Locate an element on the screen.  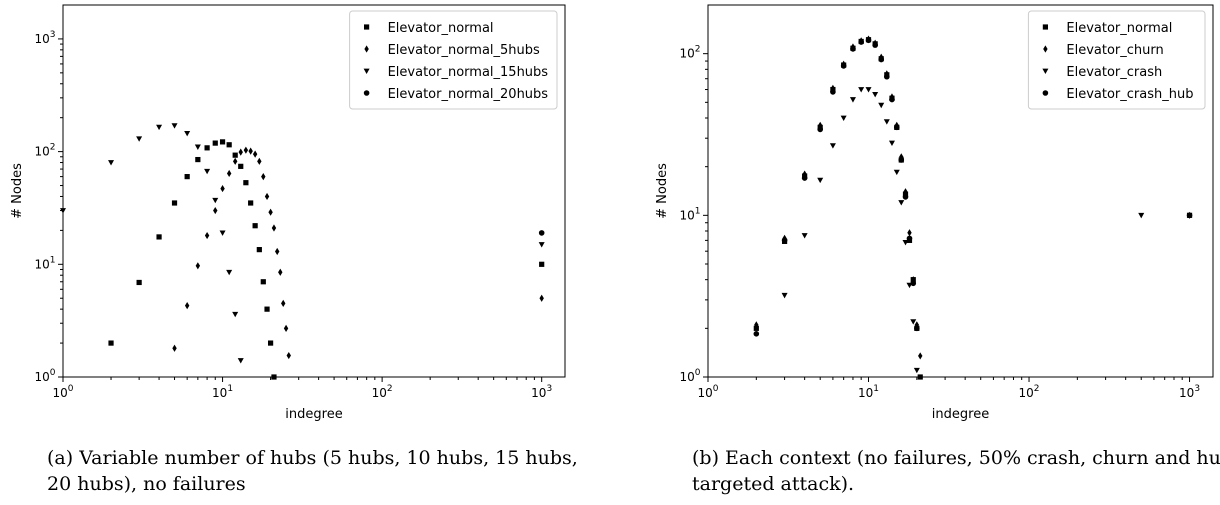
legend-label: Elevator_churn is located at coordinates (1114, 50).